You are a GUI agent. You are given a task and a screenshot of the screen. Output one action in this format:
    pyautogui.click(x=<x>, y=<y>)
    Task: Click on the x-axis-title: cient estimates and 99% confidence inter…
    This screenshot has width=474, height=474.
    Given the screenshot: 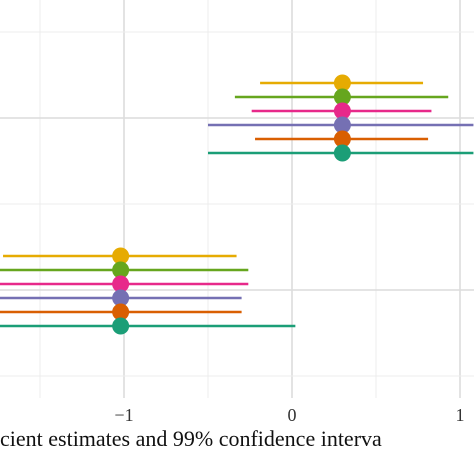 What is the action you would take?
    pyautogui.click(x=191, y=438)
    